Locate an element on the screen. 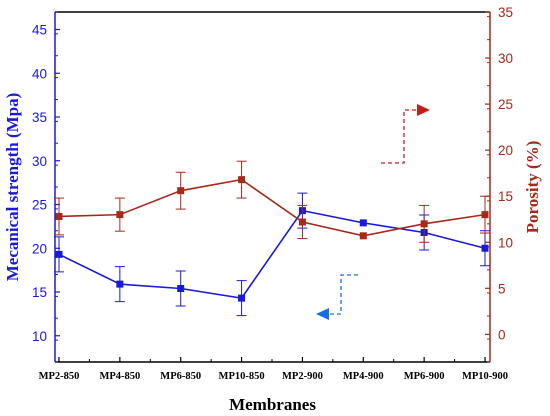  y-right-tick-label: 15 is located at coordinates (505, 196).